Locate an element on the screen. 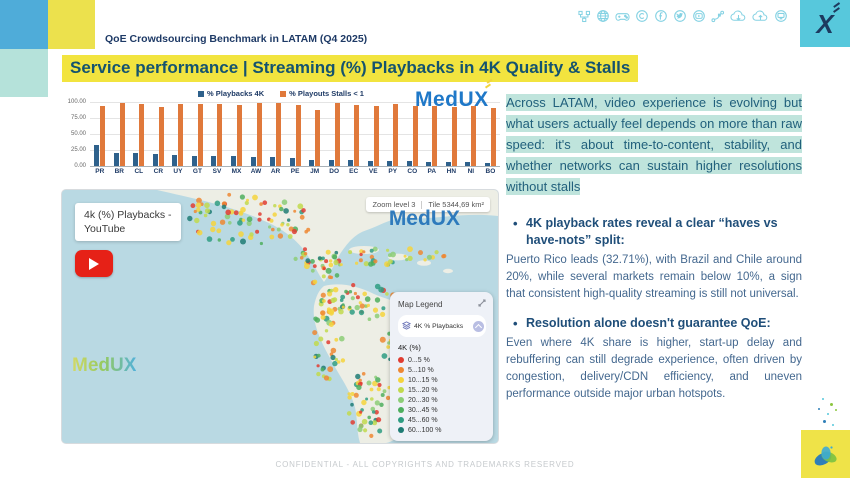 This screenshot has width=850, height=478. x-tick-label: MX is located at coordinates (236, 171).